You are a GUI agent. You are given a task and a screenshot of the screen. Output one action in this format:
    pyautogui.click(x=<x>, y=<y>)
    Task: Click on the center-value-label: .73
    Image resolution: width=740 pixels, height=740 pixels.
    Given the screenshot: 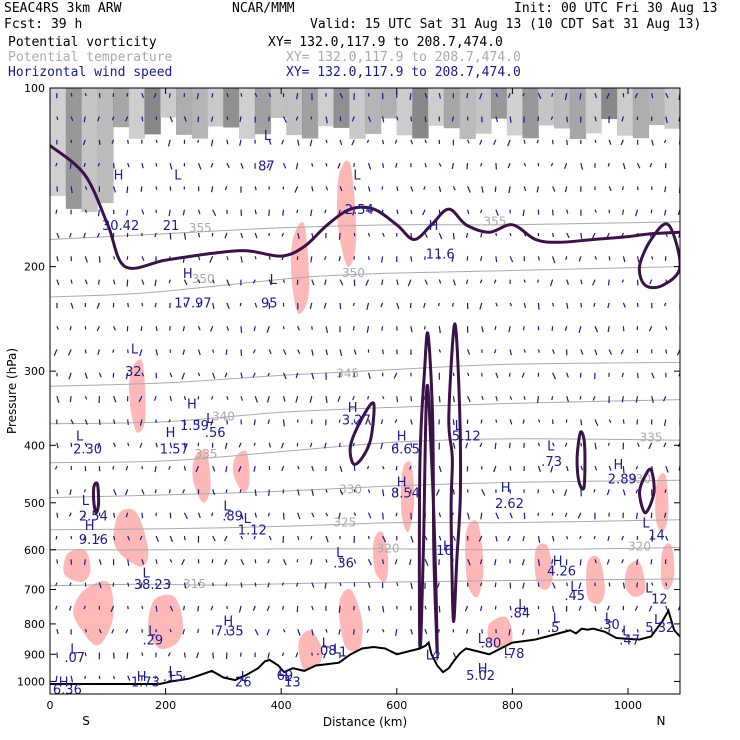 What is the action you would take?
    pyautogui.click(x=551, y=462)
    